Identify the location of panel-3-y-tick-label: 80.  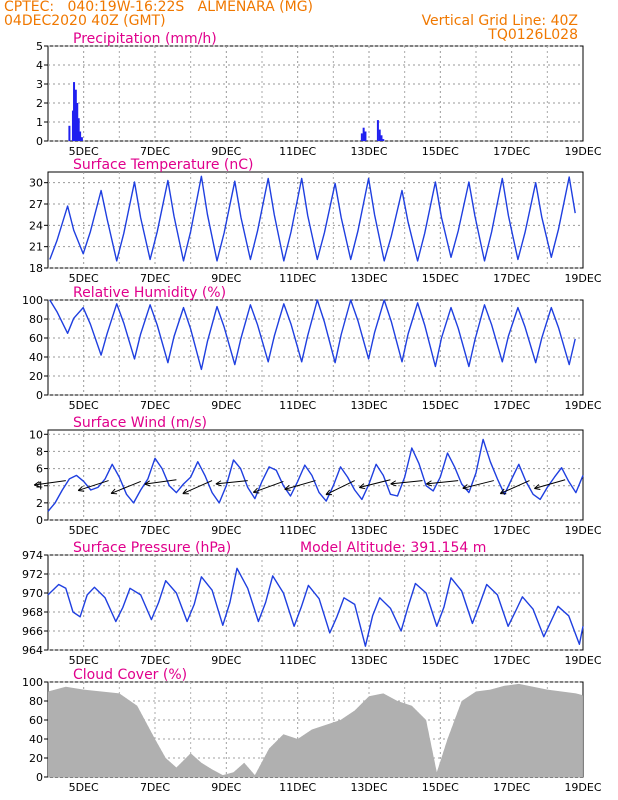
(36, 319).